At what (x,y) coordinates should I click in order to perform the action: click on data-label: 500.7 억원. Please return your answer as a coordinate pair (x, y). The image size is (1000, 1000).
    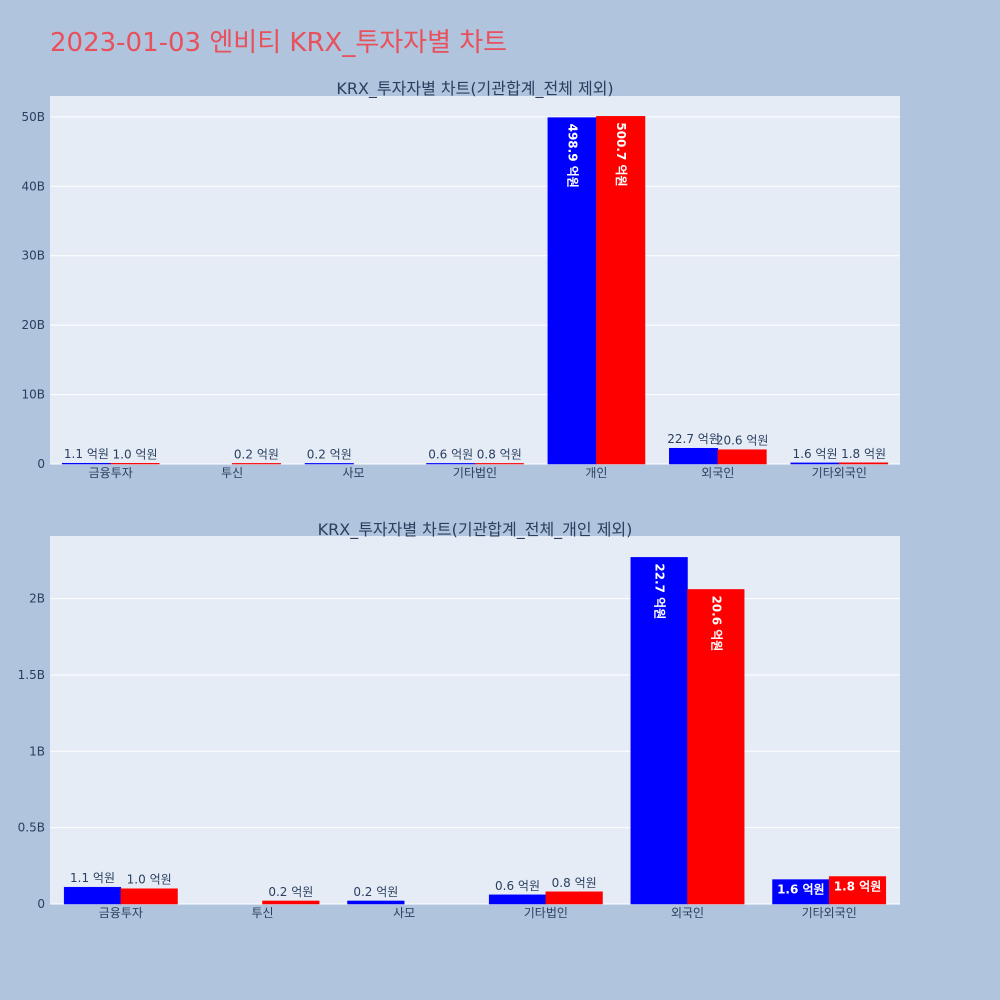
    Looking at the image, I should click on (621, 154).